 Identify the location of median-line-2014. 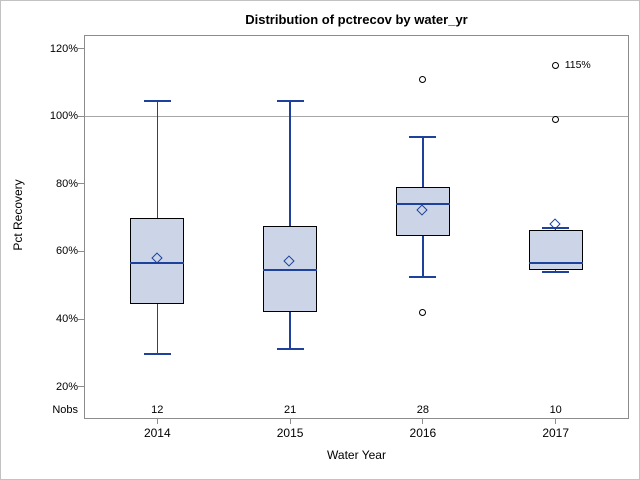
(157, 263).